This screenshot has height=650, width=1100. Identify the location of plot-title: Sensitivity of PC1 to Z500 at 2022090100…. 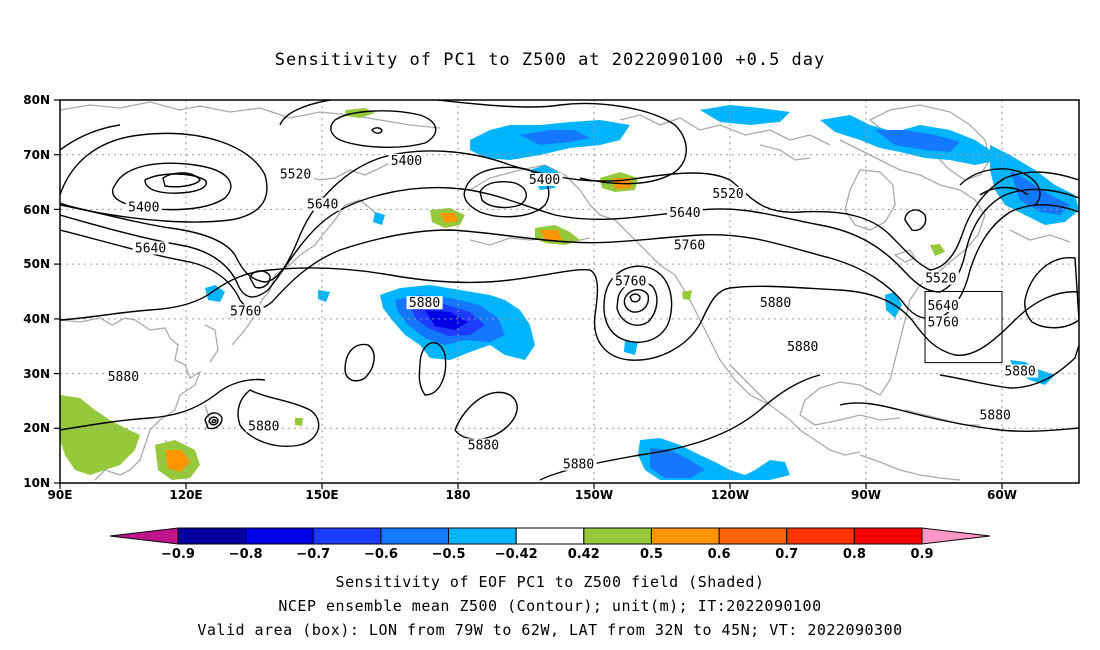
(550, 60).